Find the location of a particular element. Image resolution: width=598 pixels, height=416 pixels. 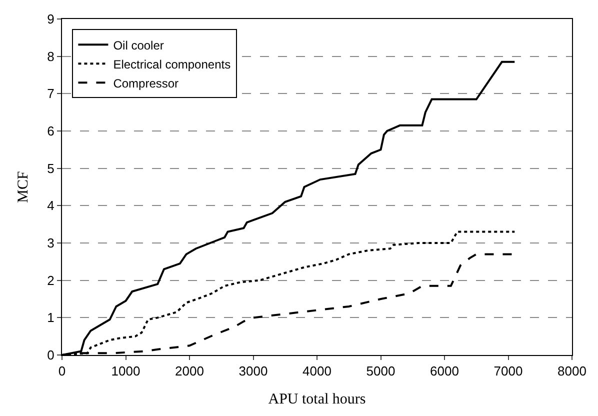

y-tick-label: 9 is located at coordinates (50, 19).